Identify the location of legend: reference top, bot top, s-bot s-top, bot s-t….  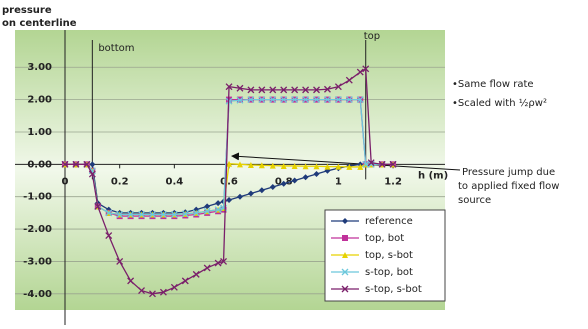
(385, 255).